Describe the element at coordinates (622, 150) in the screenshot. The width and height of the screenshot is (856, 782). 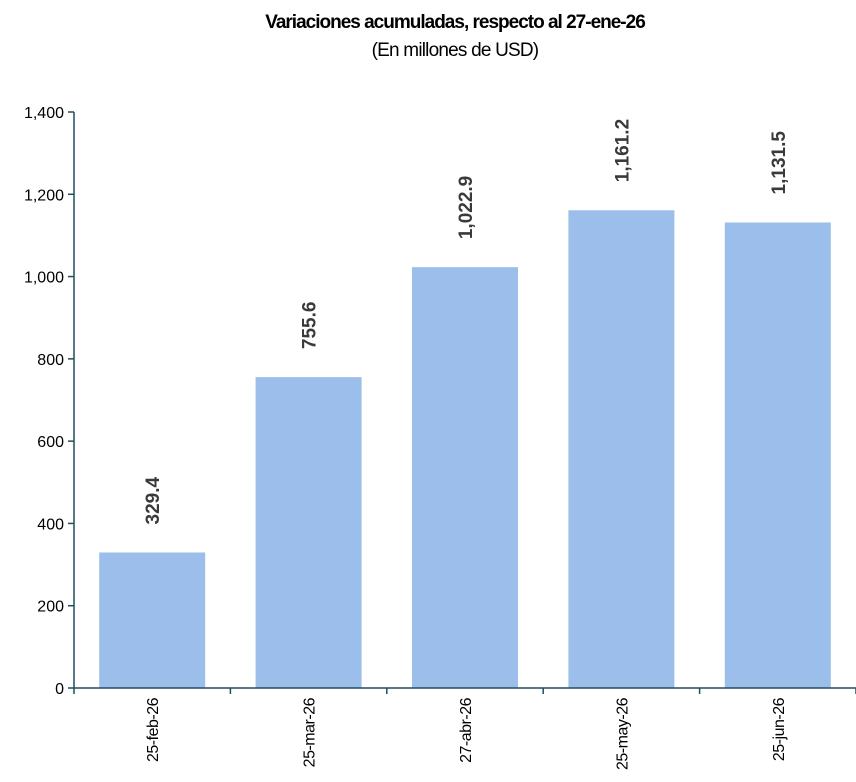
I see `data-label: 1,161.2` at that location.